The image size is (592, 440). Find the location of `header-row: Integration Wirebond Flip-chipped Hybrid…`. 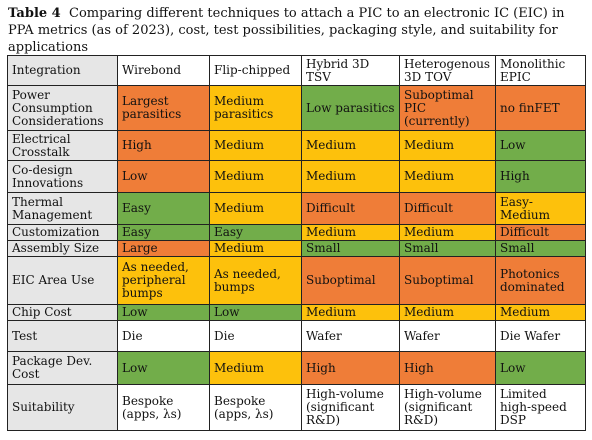

header-row: Integration Wirebond Flip-chipped Hybrid… is located at coordinates (296, 70).